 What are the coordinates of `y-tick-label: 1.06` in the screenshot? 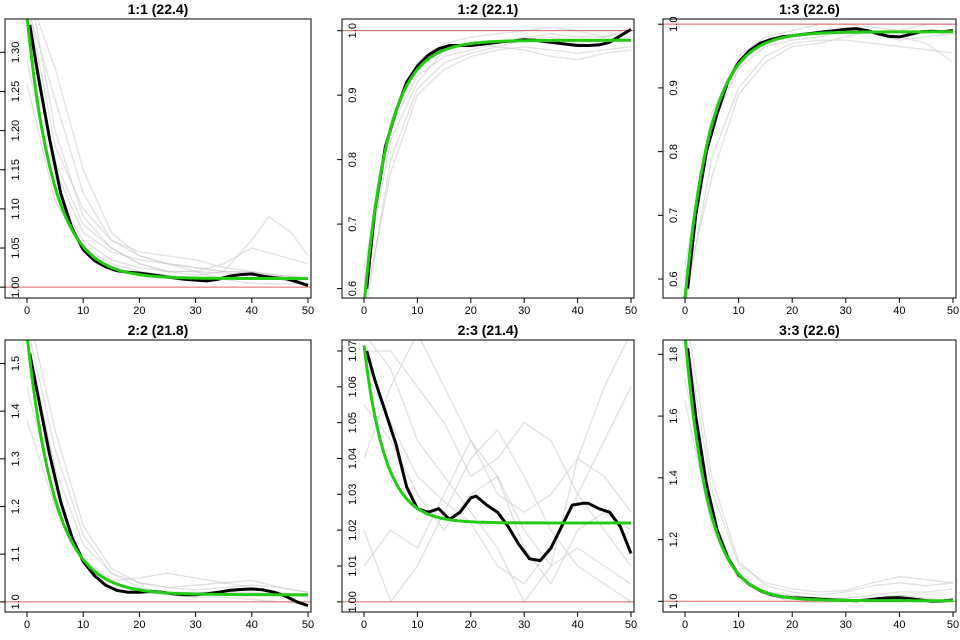 It's located at (353, 386).